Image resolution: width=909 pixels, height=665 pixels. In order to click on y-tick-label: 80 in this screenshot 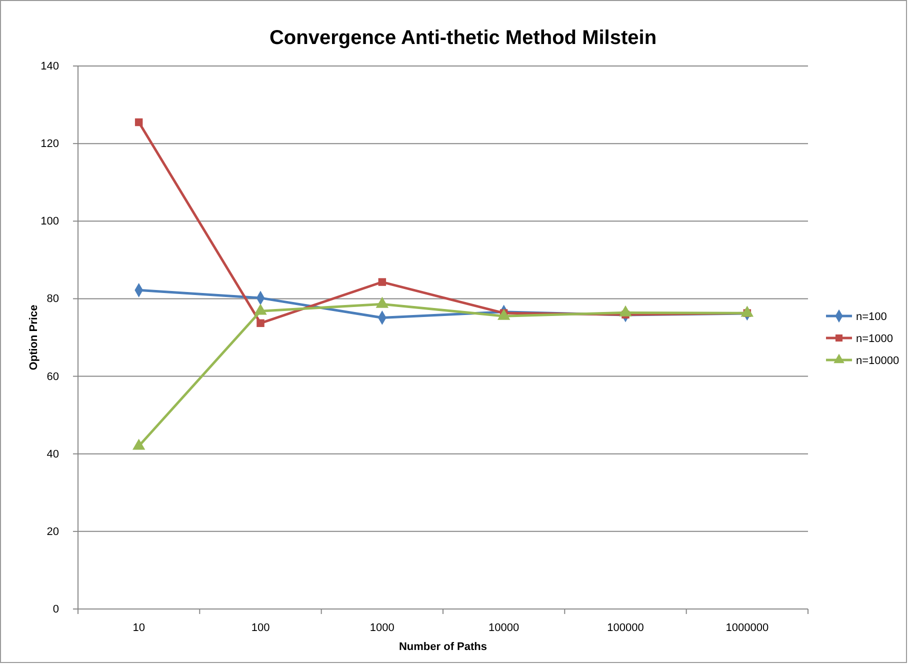, I will do `click(52, 299)`.